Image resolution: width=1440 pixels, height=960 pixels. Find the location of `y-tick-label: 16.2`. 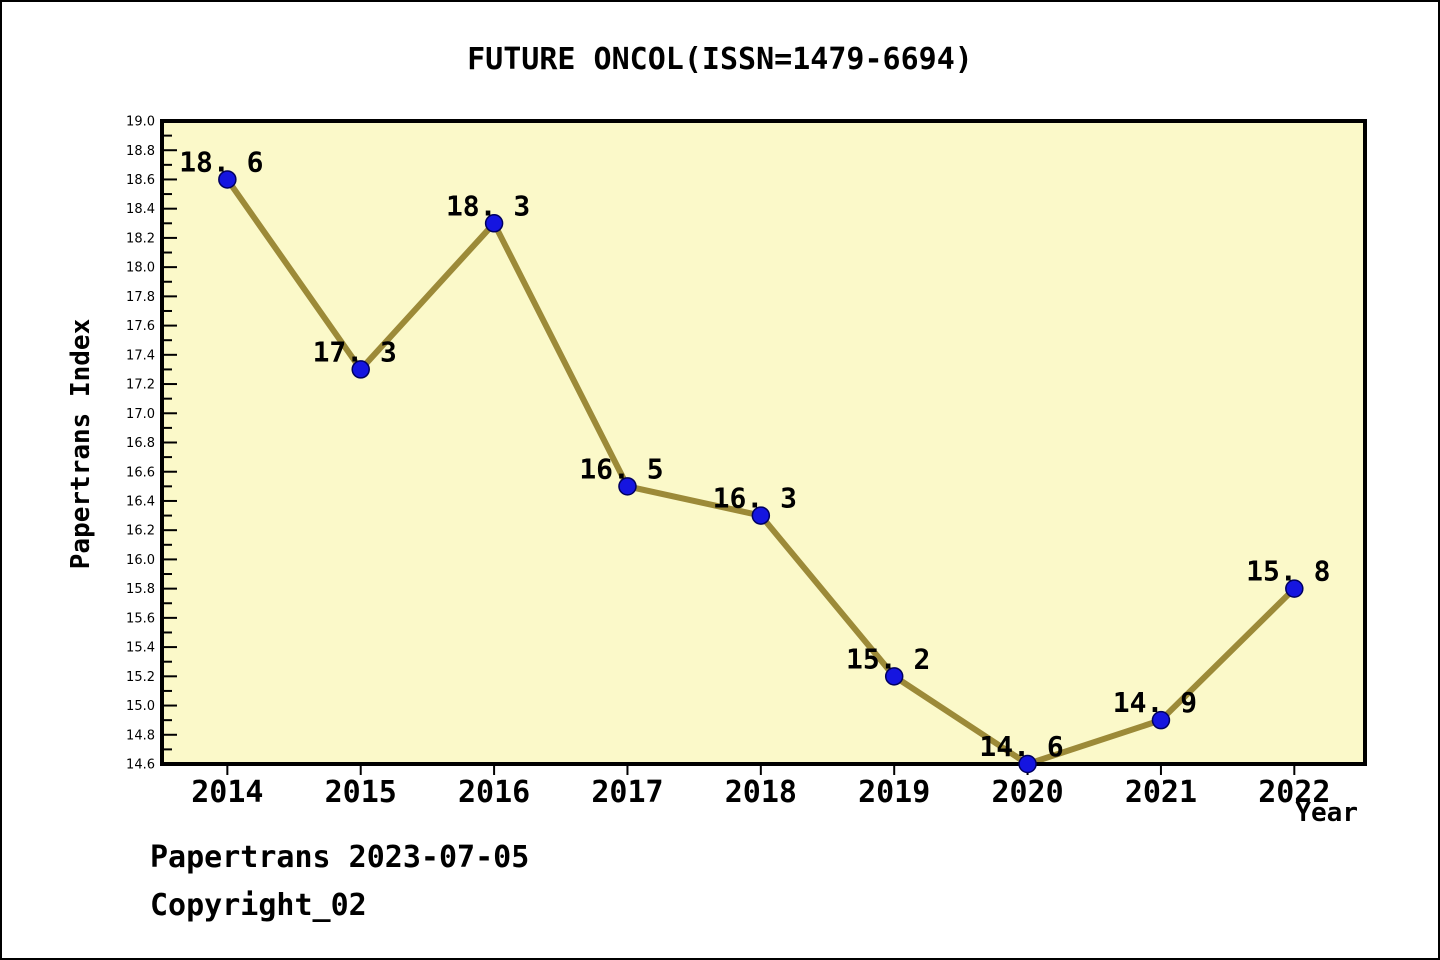

y-tick-label: 16.2 is located at coordinates (140, 531).